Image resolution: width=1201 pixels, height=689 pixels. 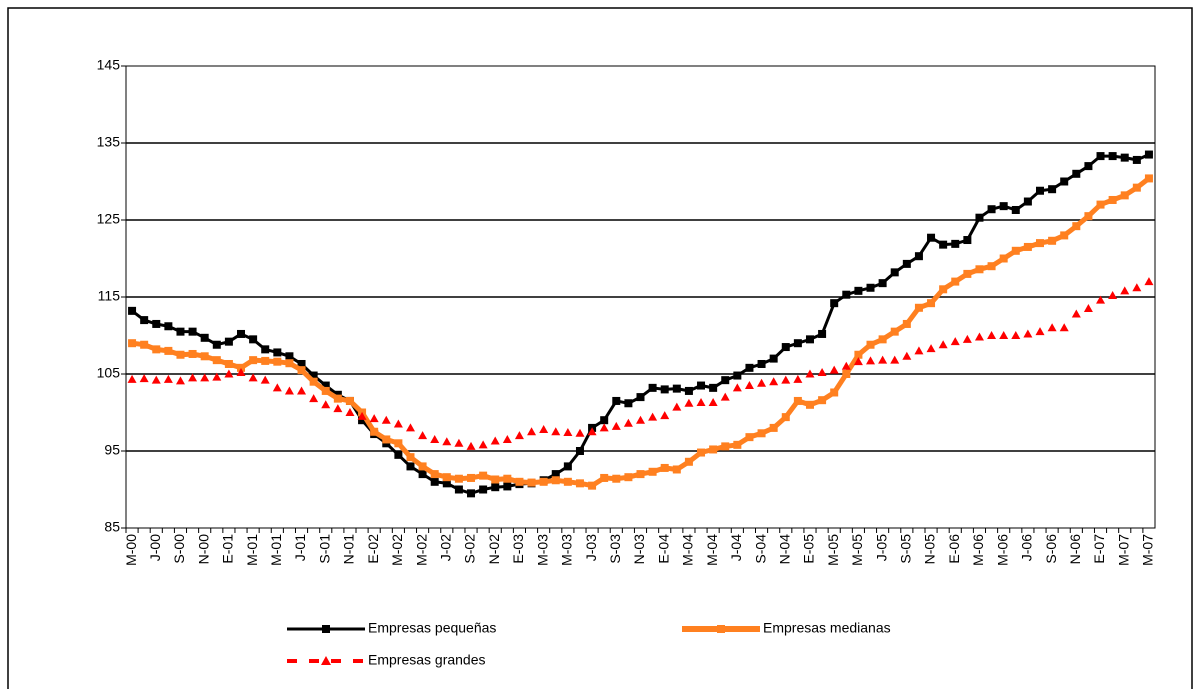 What do you see at coordinates (109, 296) in the screenshot?
I see `y-tick-label: 115` at bounding box center [109, 296].